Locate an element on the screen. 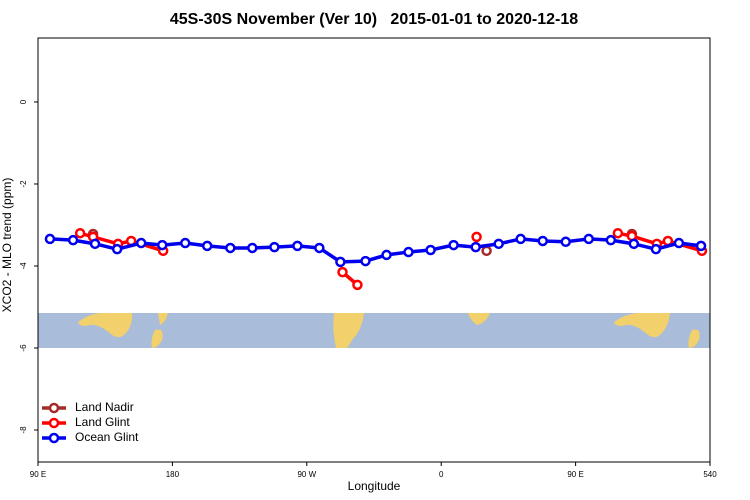 This screenshot has height=500, width=750. y-tick-label: -2 is located at coordinates (23, 184).